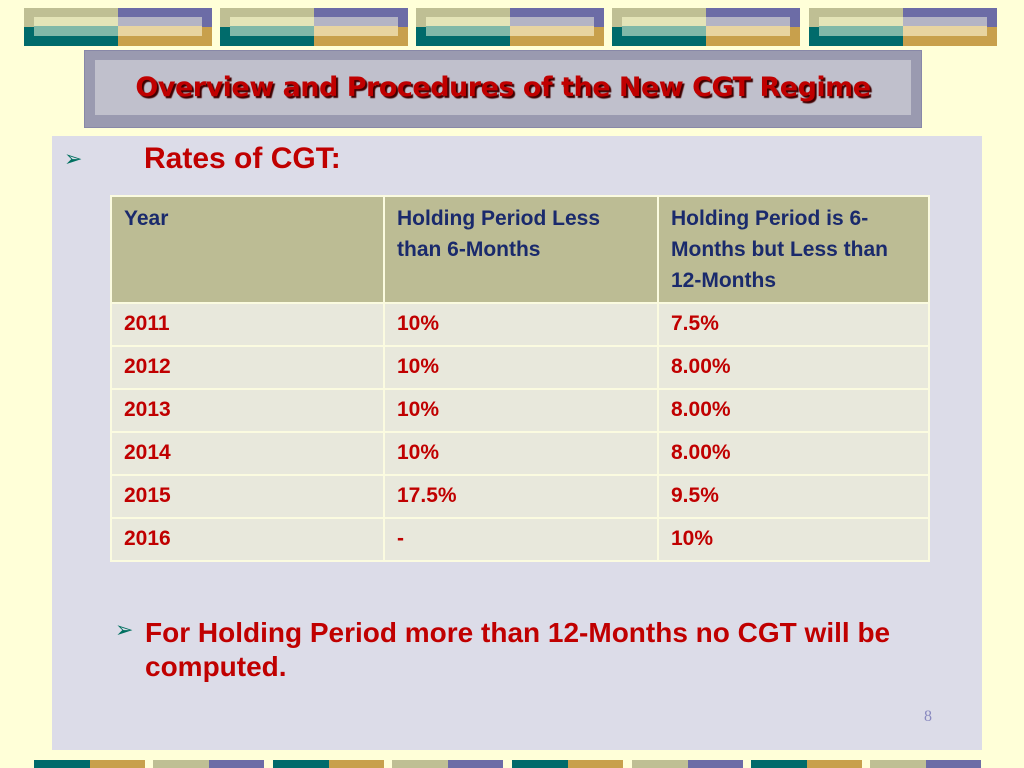 This screenshot has height=768, width=1024. I want to click on table-row: 2015 17.5% 9.5%, so click(520, 496).